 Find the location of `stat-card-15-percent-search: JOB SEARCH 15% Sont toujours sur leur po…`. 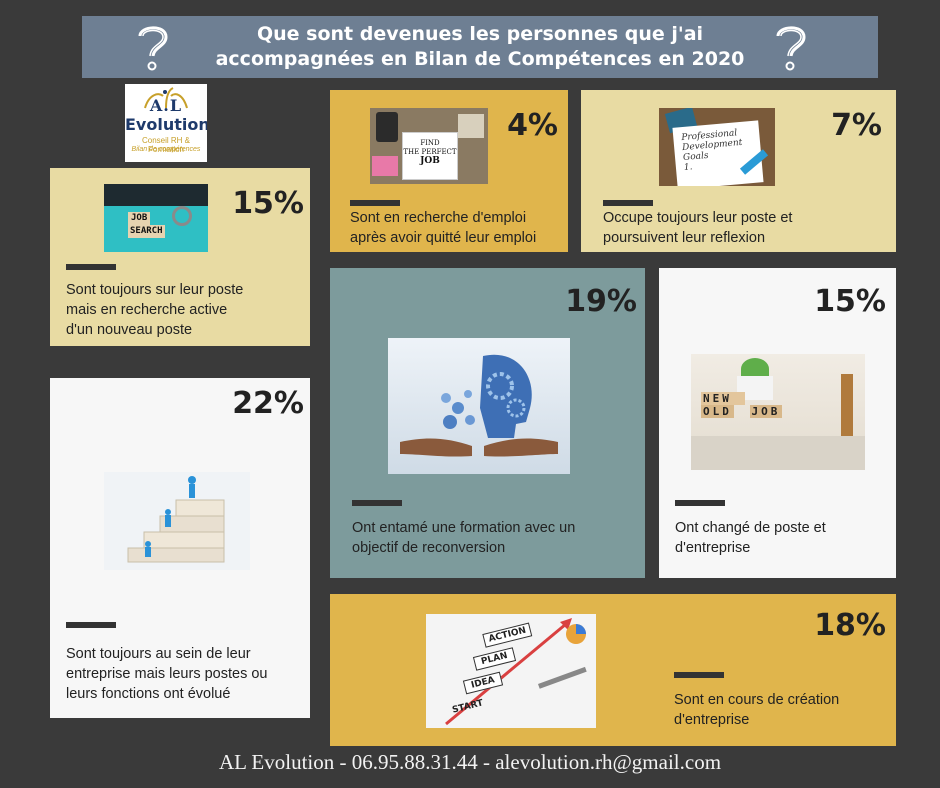

stat-card-15-percent-search: JOB SEARCH 15% Sont toujours sur leur po… is located at coordinates (180, 257).